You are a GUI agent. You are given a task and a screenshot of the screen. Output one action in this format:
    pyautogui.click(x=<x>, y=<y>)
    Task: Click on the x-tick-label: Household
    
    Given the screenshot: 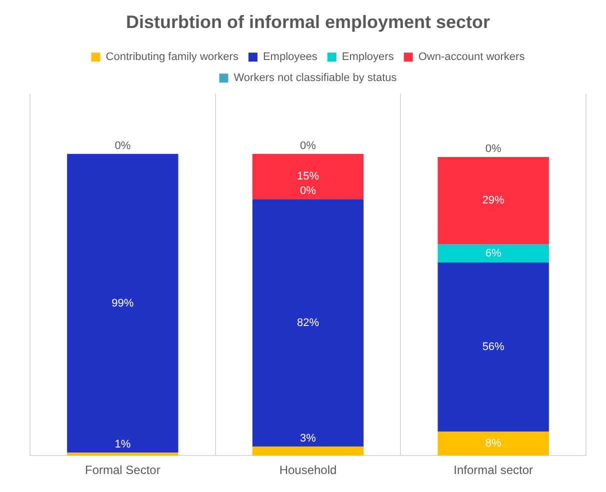 What is the action you would take?
    pyautogui.click(x=308, y=470)
    